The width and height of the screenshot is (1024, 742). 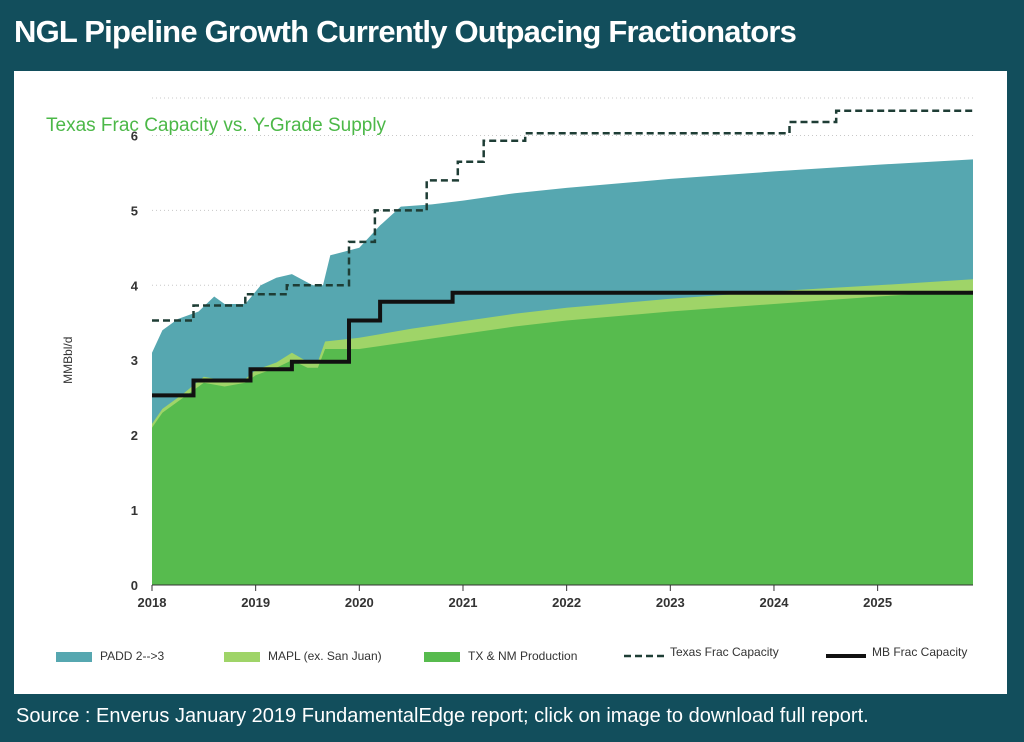 What do you see at coordinates (134, 135) in the screenshot?
I see `y-tick-label: 6` at bounding box center [134, 135].